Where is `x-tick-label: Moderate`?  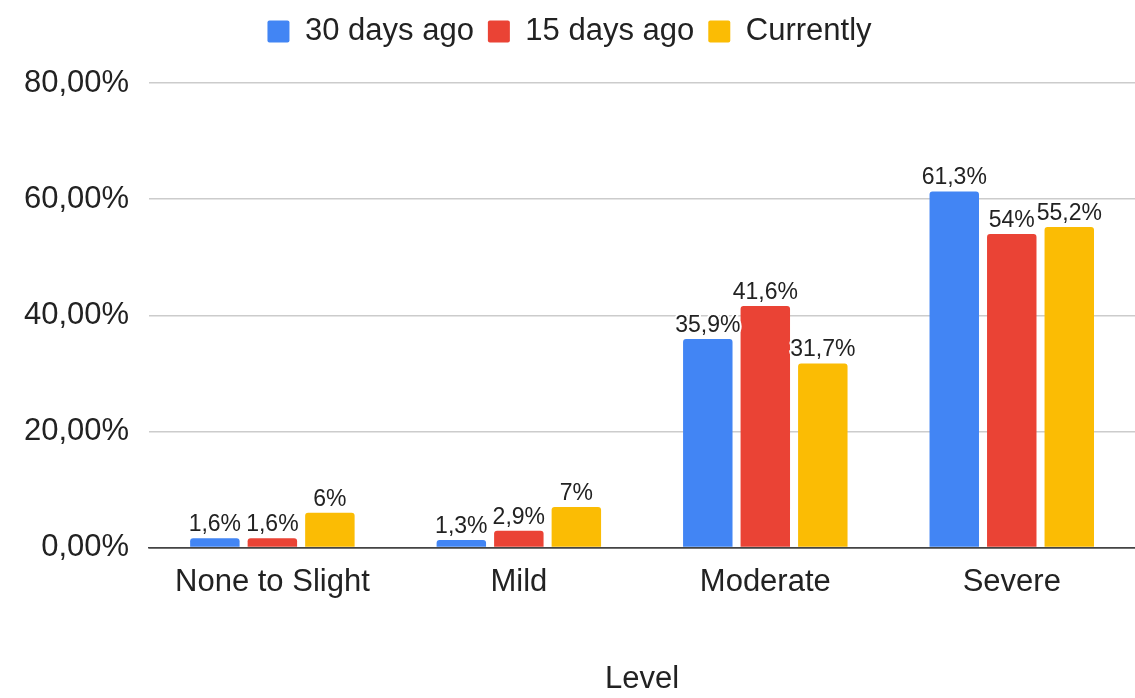 x-tick-label: Moderate is located at coordinates (765, 580).